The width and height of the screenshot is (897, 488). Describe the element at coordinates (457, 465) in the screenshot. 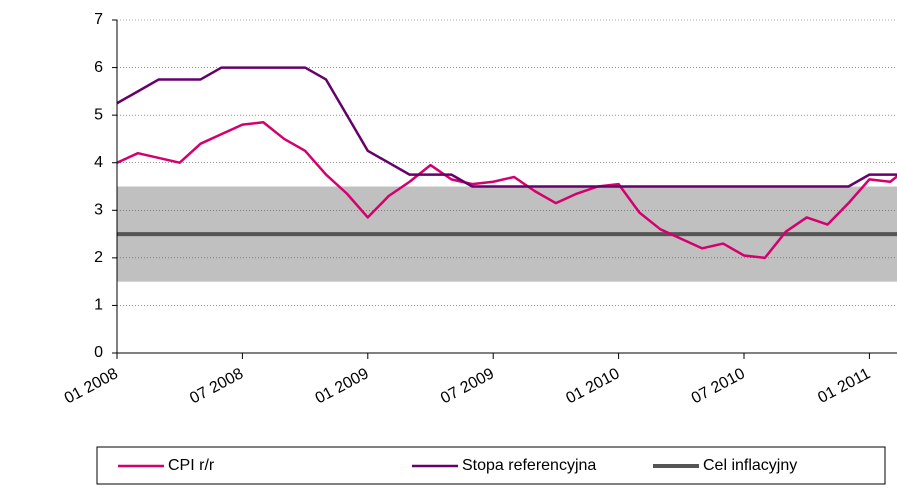

I see `legend: CPI r/r Stopa referencyjna Cel inflacyjny` at that location.